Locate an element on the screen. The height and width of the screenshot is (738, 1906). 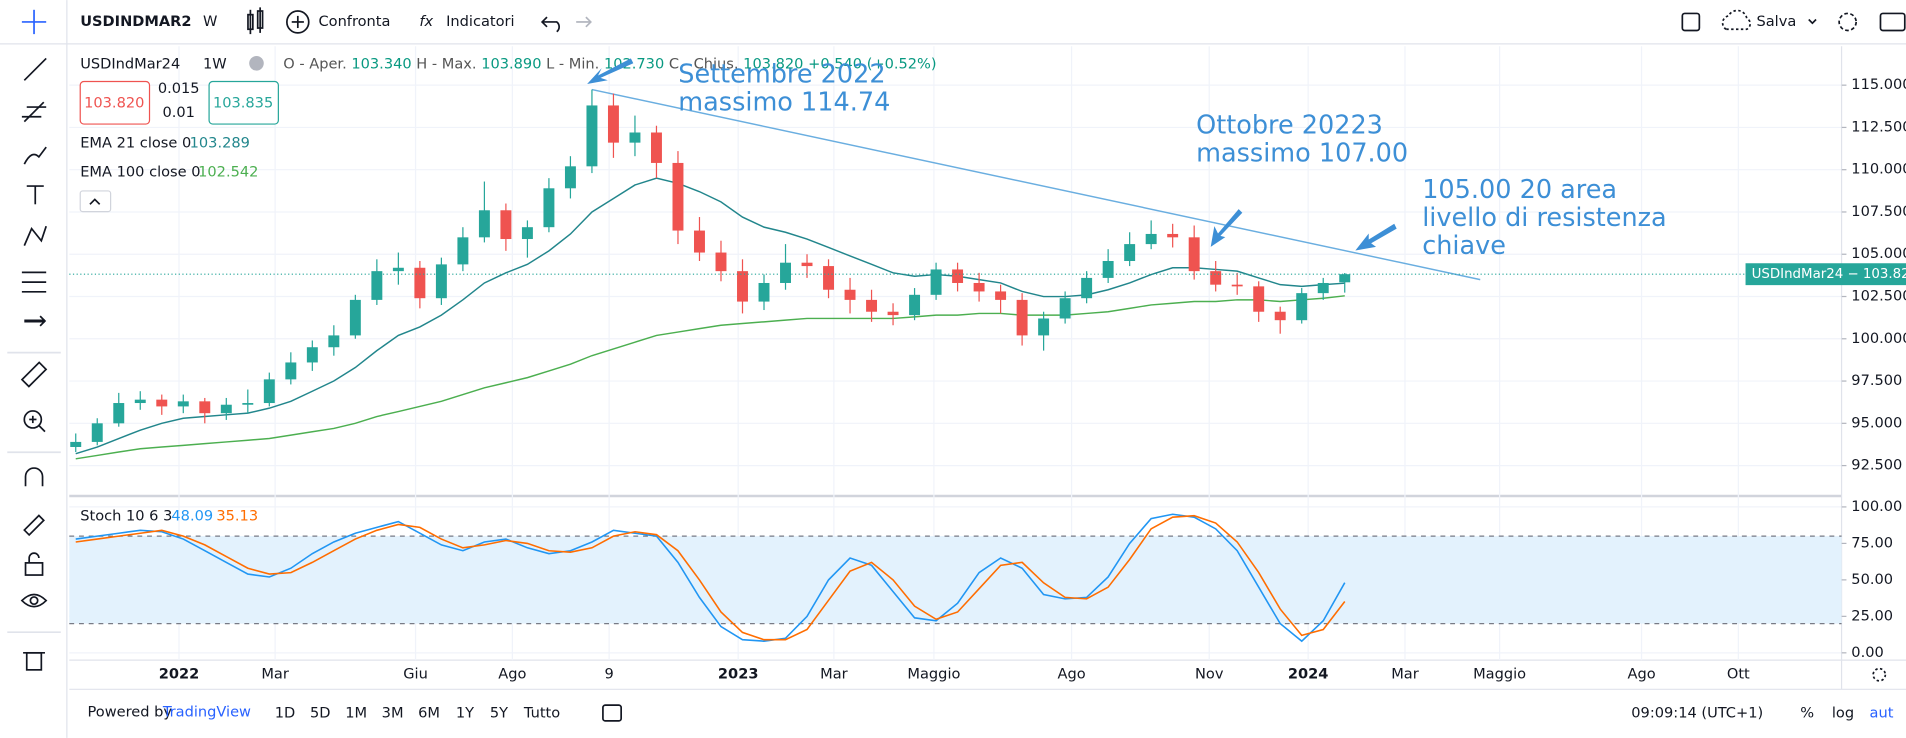
x-tick-label: Mar is located at coordinates (275, 674).